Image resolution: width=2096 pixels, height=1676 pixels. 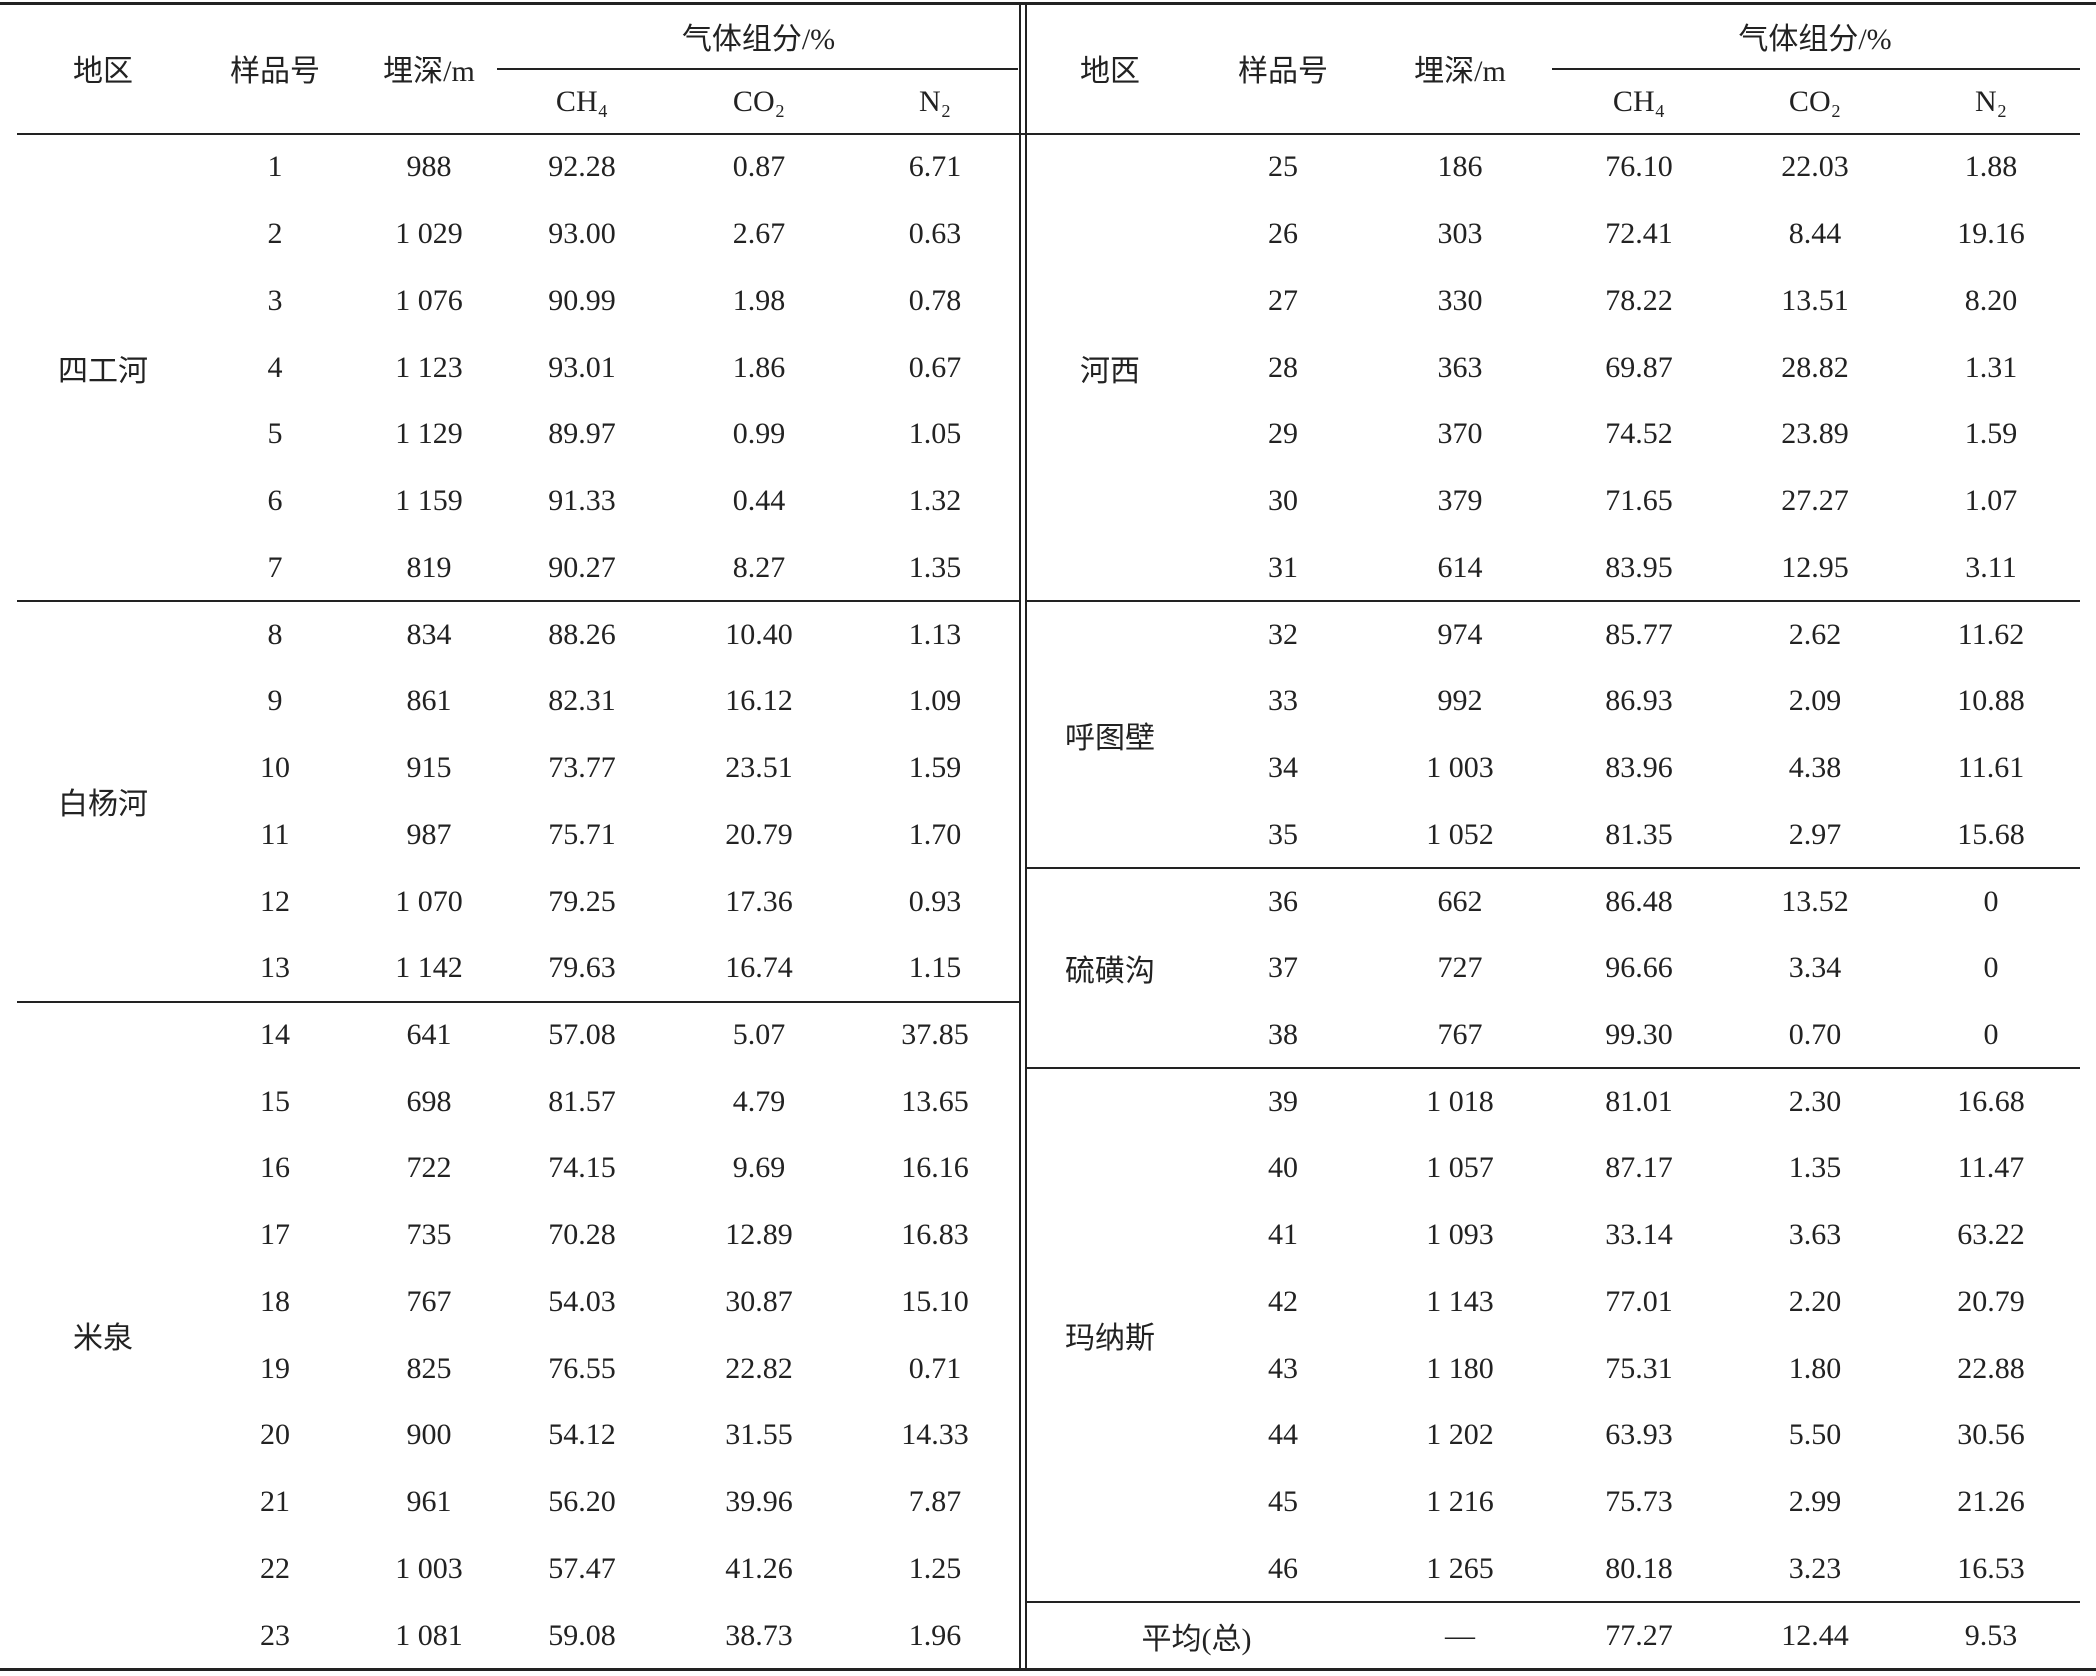 I want to click on cell: 303, so click(x=1460, y=234).